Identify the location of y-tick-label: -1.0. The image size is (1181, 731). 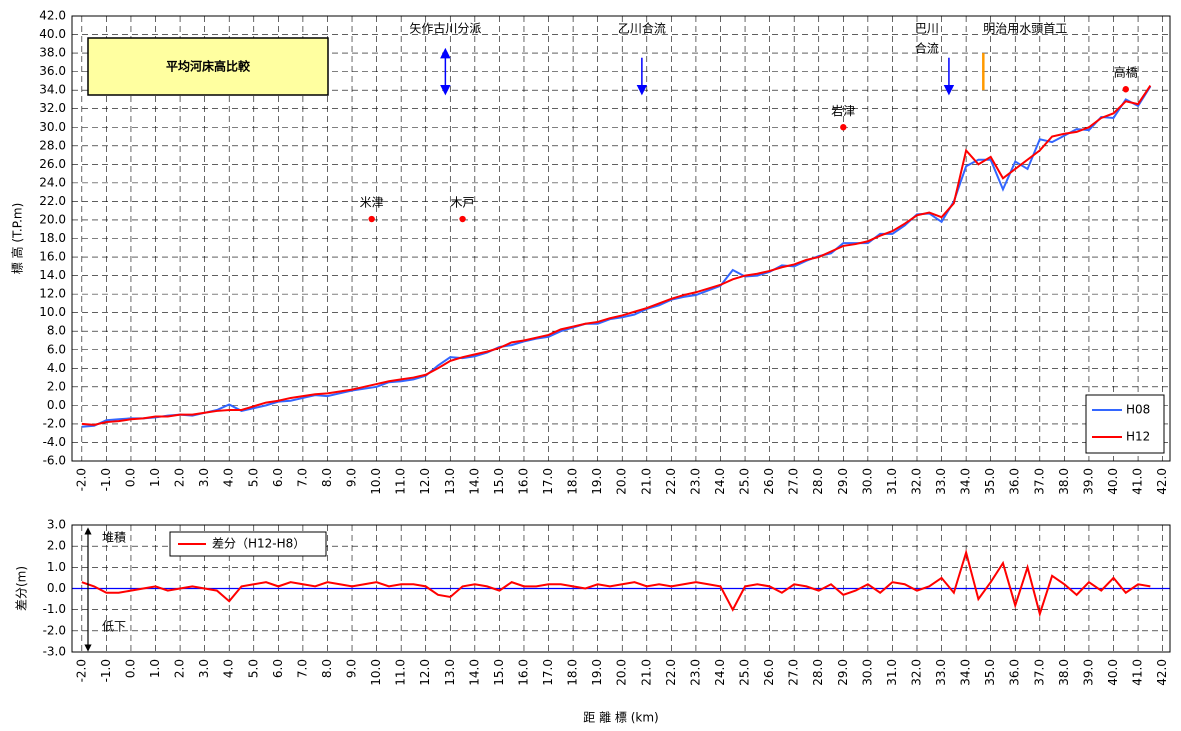
(54, 609).